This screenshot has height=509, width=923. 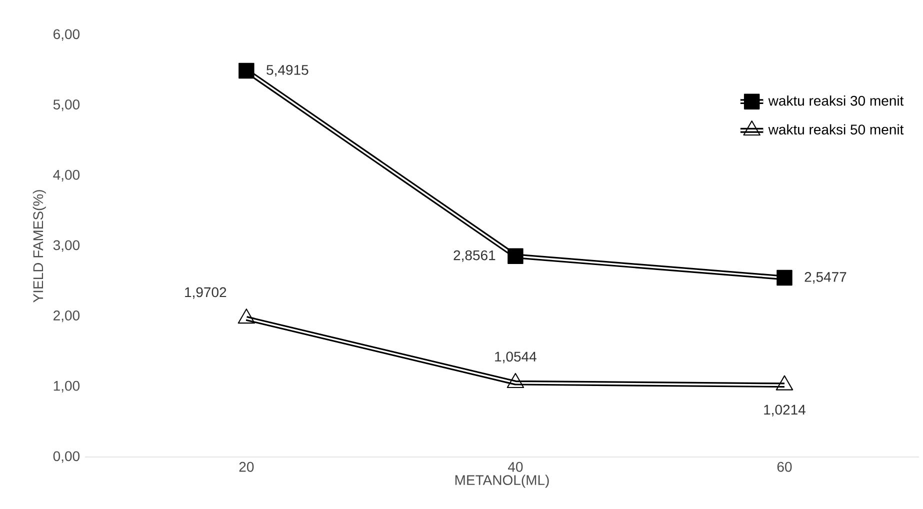 I want to click on data-label: 1,9702, so click(x=205, y=293).